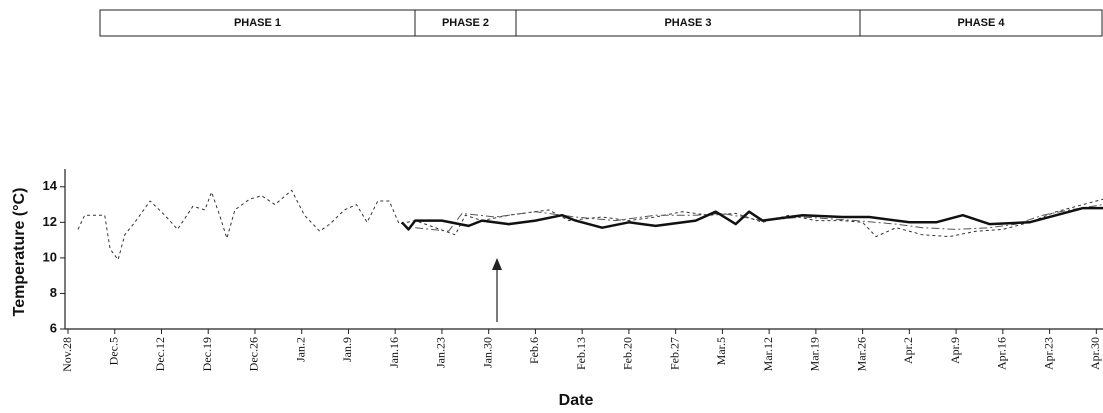  I want to click on x-tick-label: Apr.16, so click(1002, 353).